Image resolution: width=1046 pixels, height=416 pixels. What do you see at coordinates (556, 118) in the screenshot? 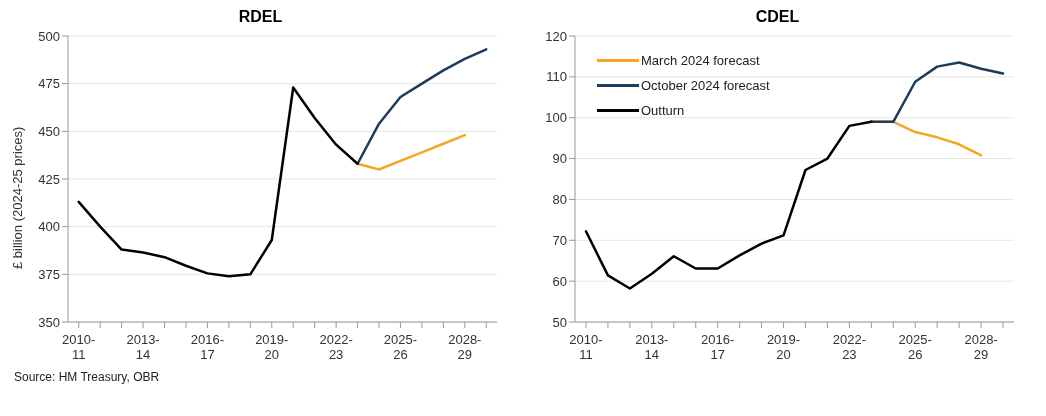
I see `y-tick-label: 100` at bounding box center [556, 118].